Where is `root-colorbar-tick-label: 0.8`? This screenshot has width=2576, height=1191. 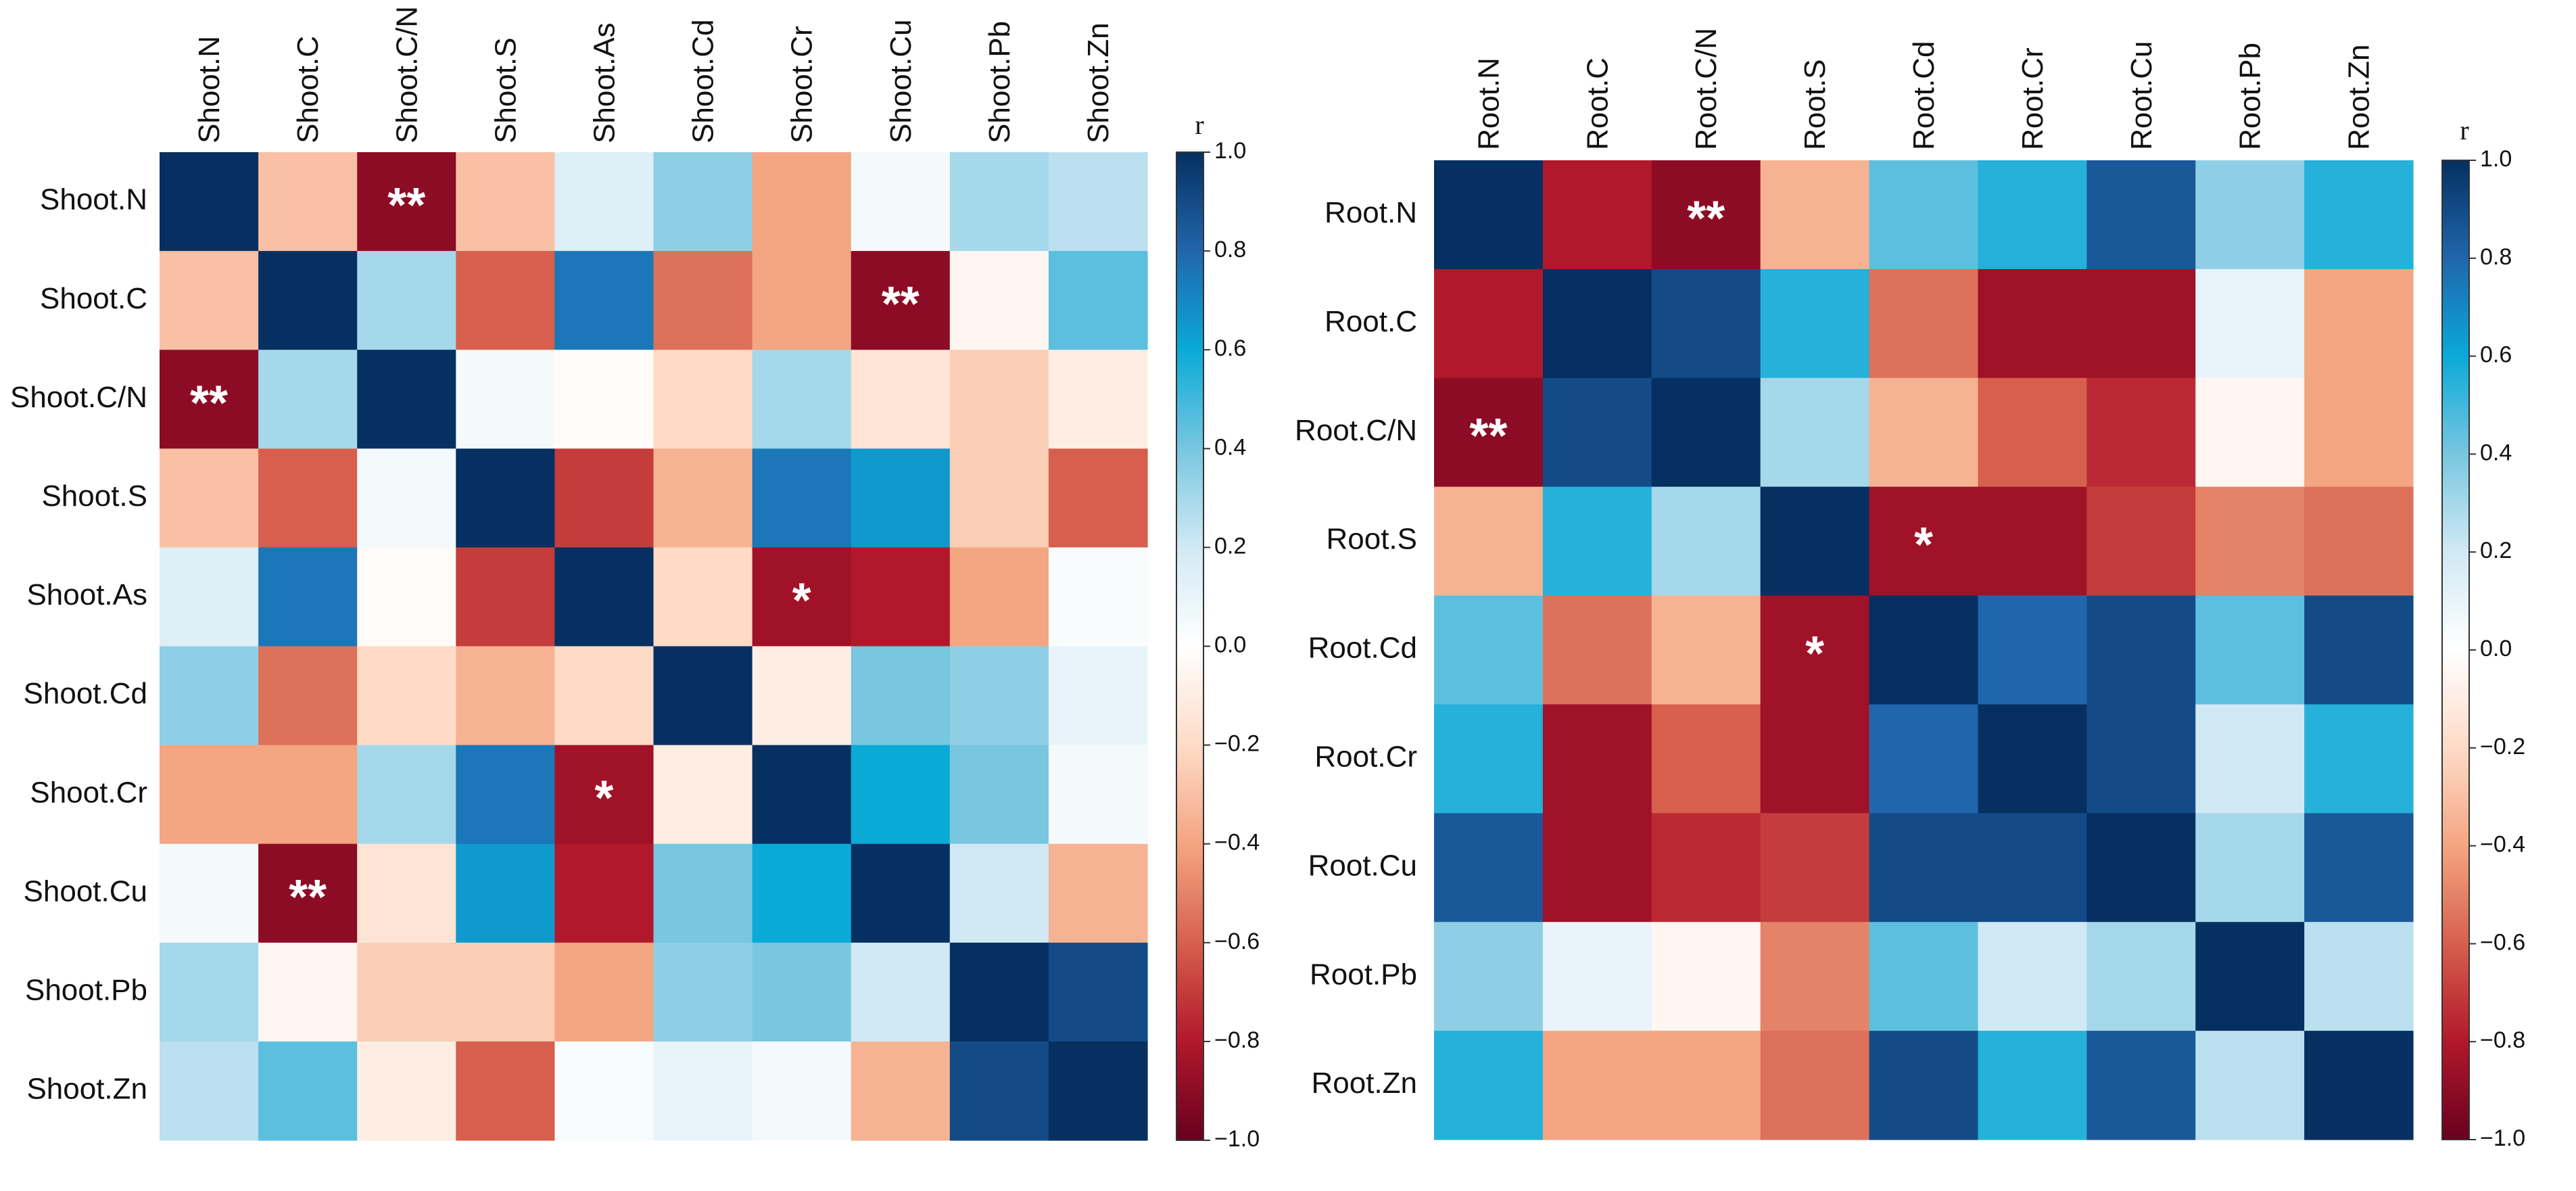 root-colorbar-tick-label: 0.8 is located at coordinates (2496, 257).